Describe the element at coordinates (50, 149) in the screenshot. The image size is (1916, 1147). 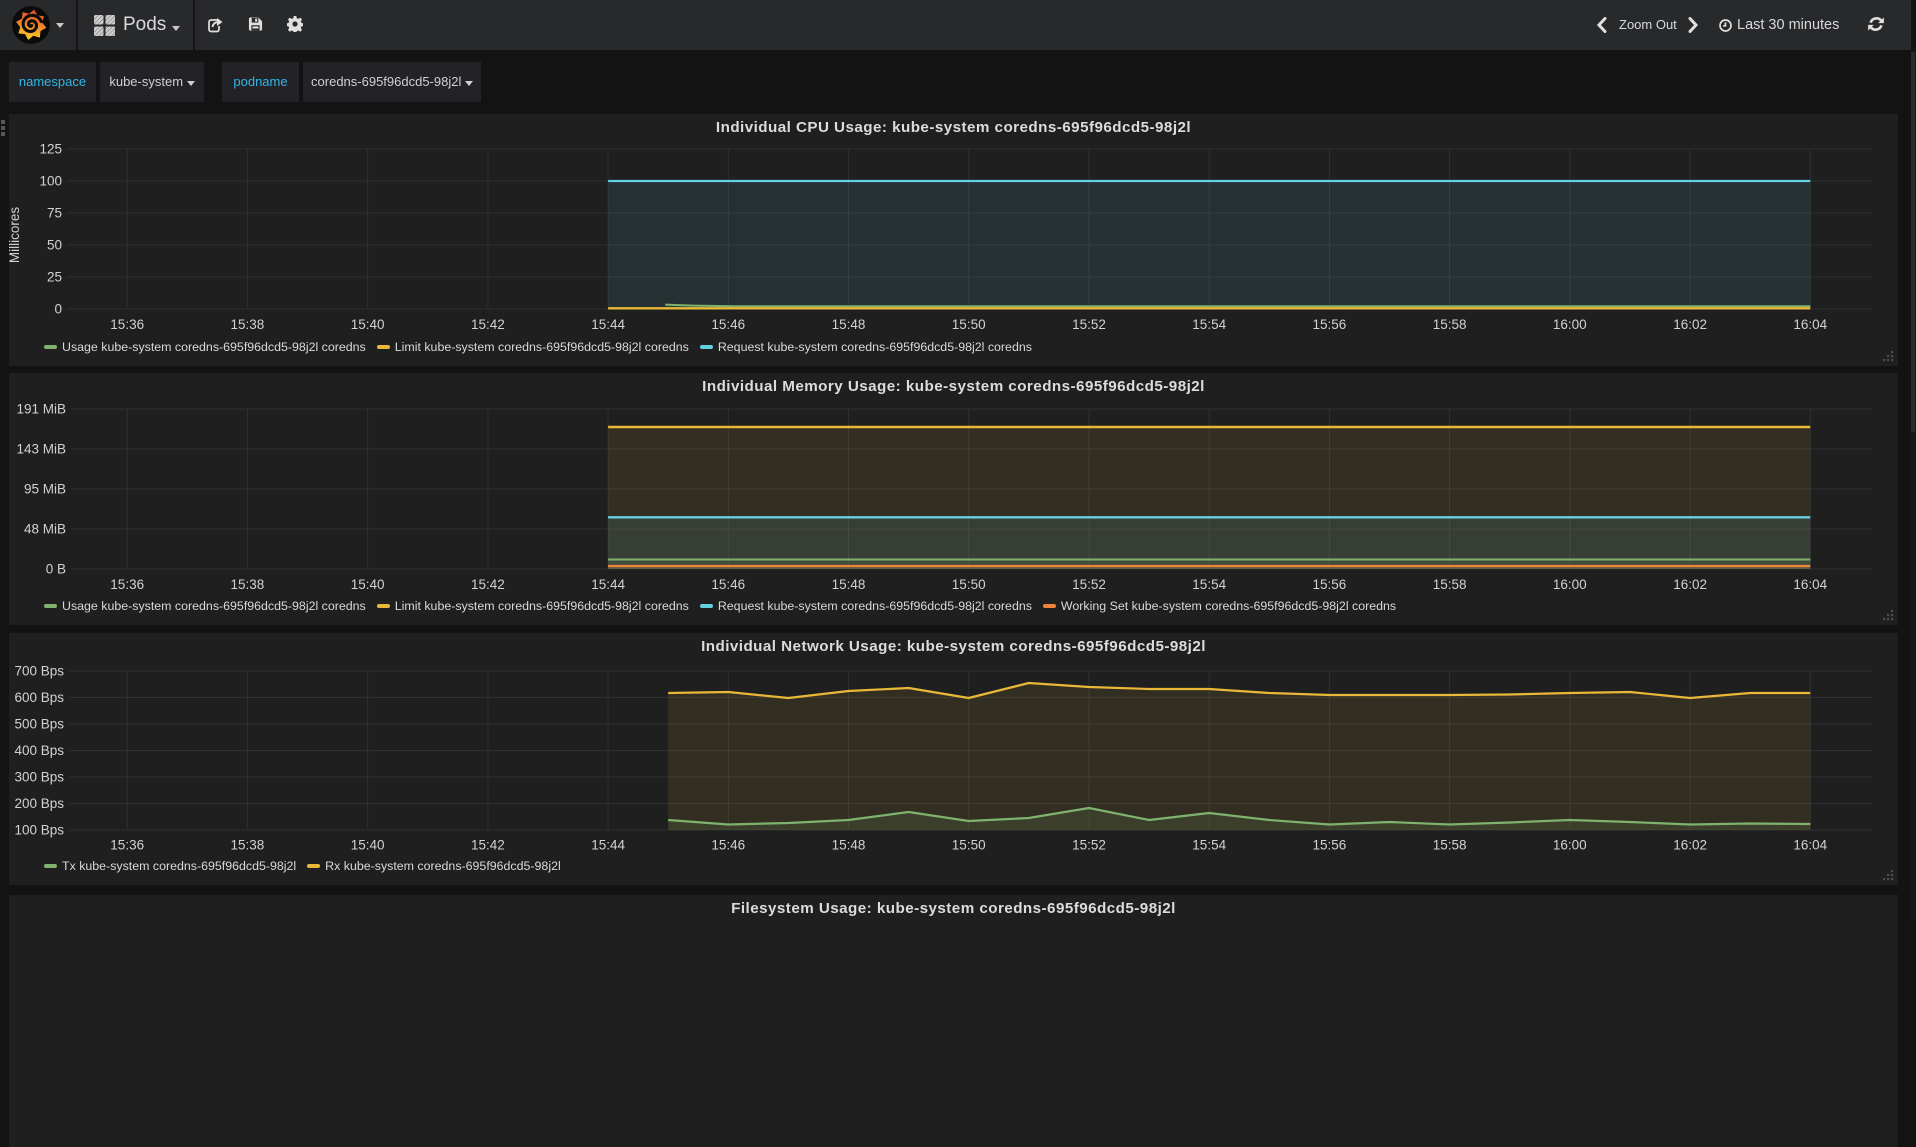
I see `svg-text: 125` at that location.